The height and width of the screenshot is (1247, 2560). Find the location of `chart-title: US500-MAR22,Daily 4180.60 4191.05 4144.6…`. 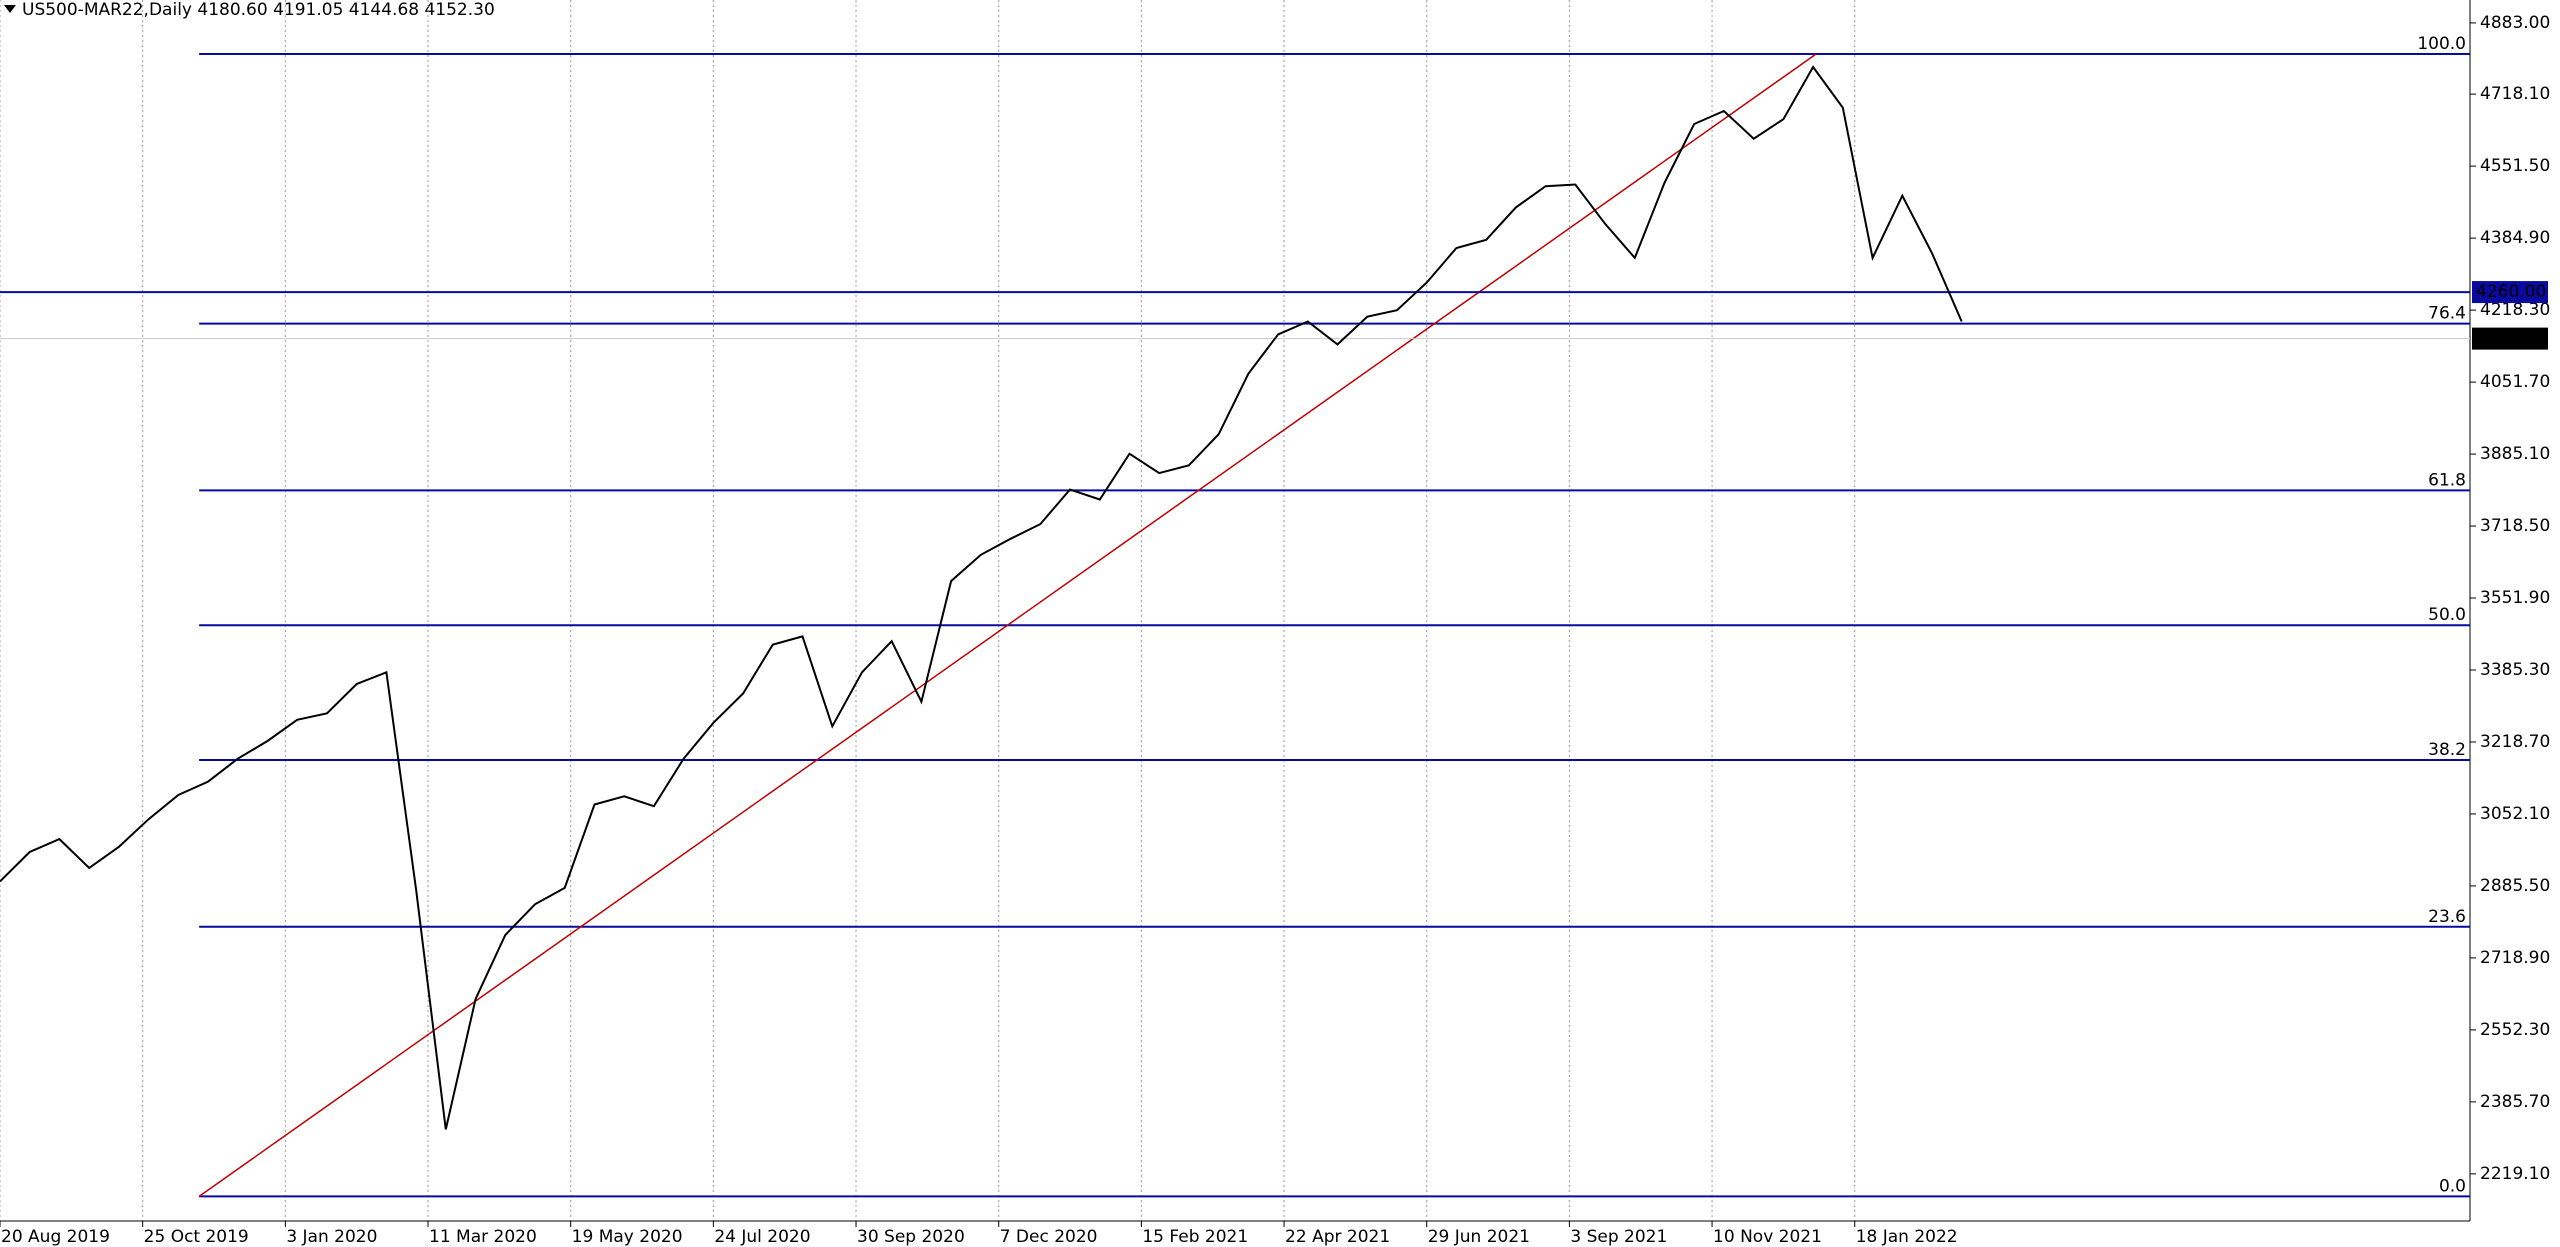

chart-title: US500-MAR22,Daily 4180.60 4191.05 4144.6… is located at coordinates (258, 10).